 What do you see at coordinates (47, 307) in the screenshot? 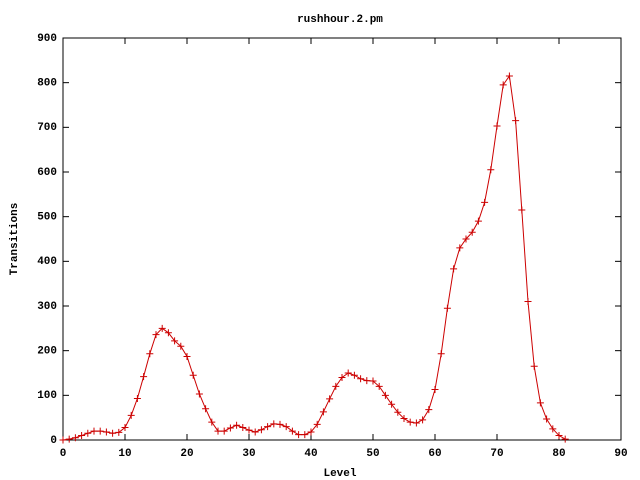
I see `y-tick-label: 300` at bounding box center [47, 307].